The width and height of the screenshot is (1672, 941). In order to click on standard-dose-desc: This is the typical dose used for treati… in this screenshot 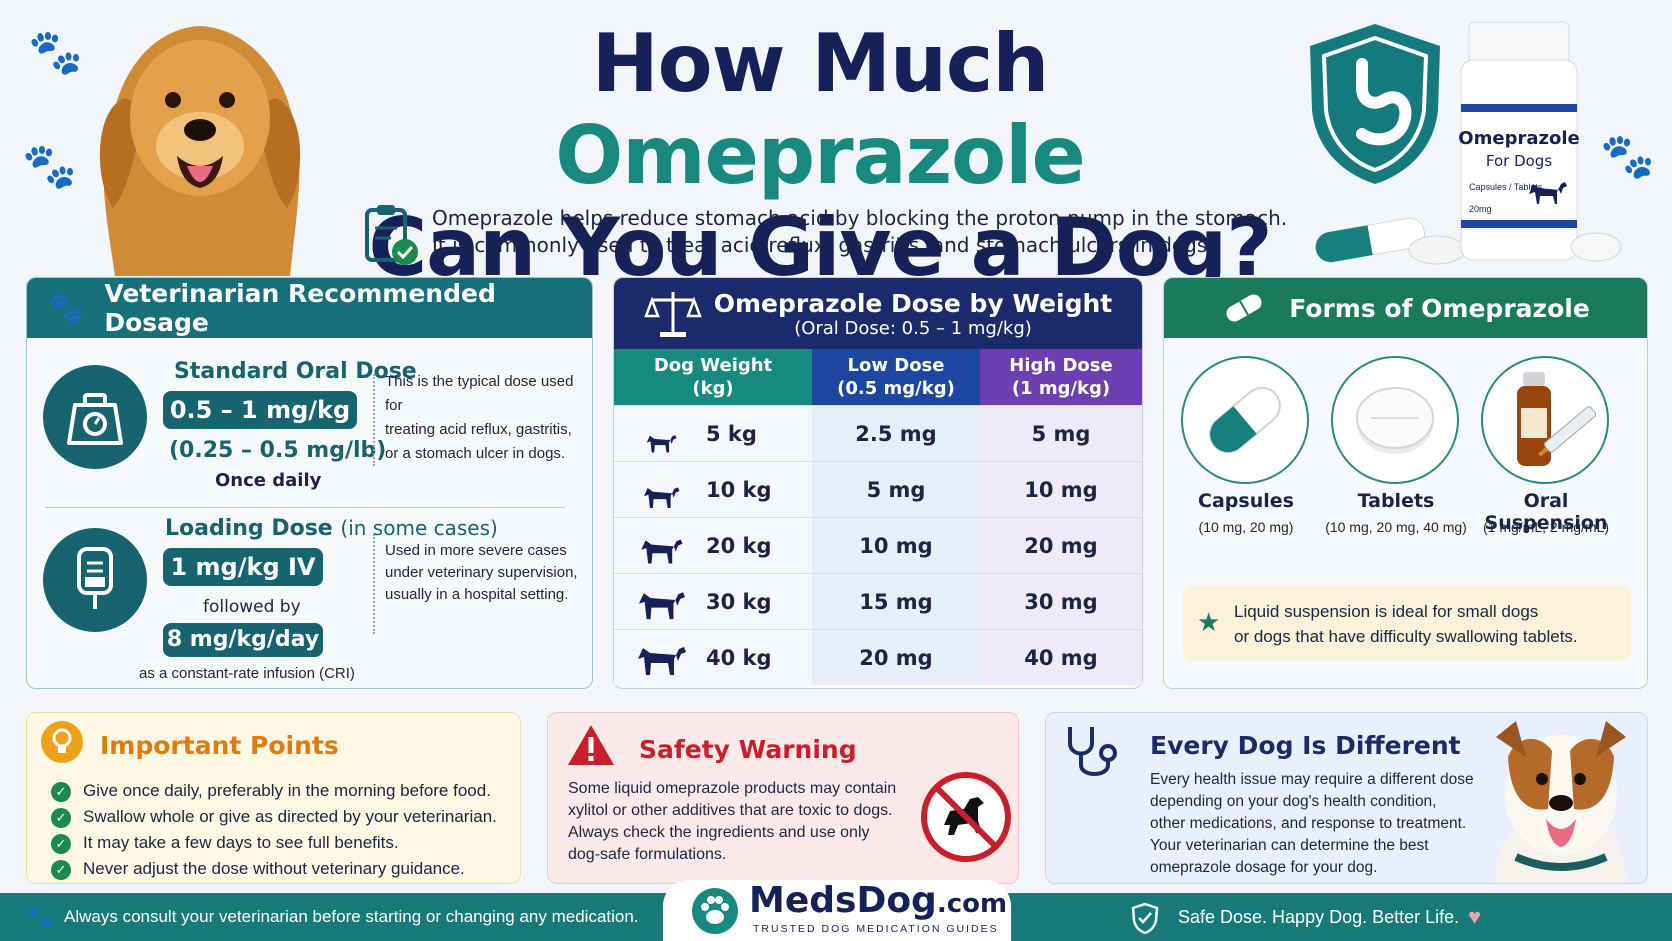, I will do `click(479, 417)`.